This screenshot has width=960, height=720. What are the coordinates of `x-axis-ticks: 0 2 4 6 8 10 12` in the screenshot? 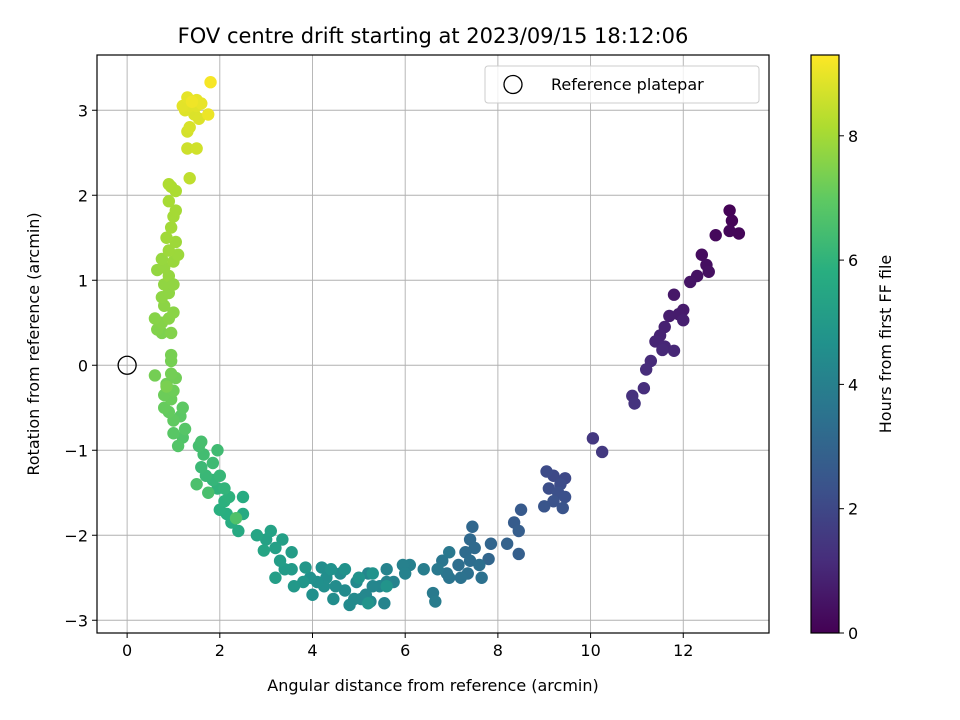 It's located at (407, 646).